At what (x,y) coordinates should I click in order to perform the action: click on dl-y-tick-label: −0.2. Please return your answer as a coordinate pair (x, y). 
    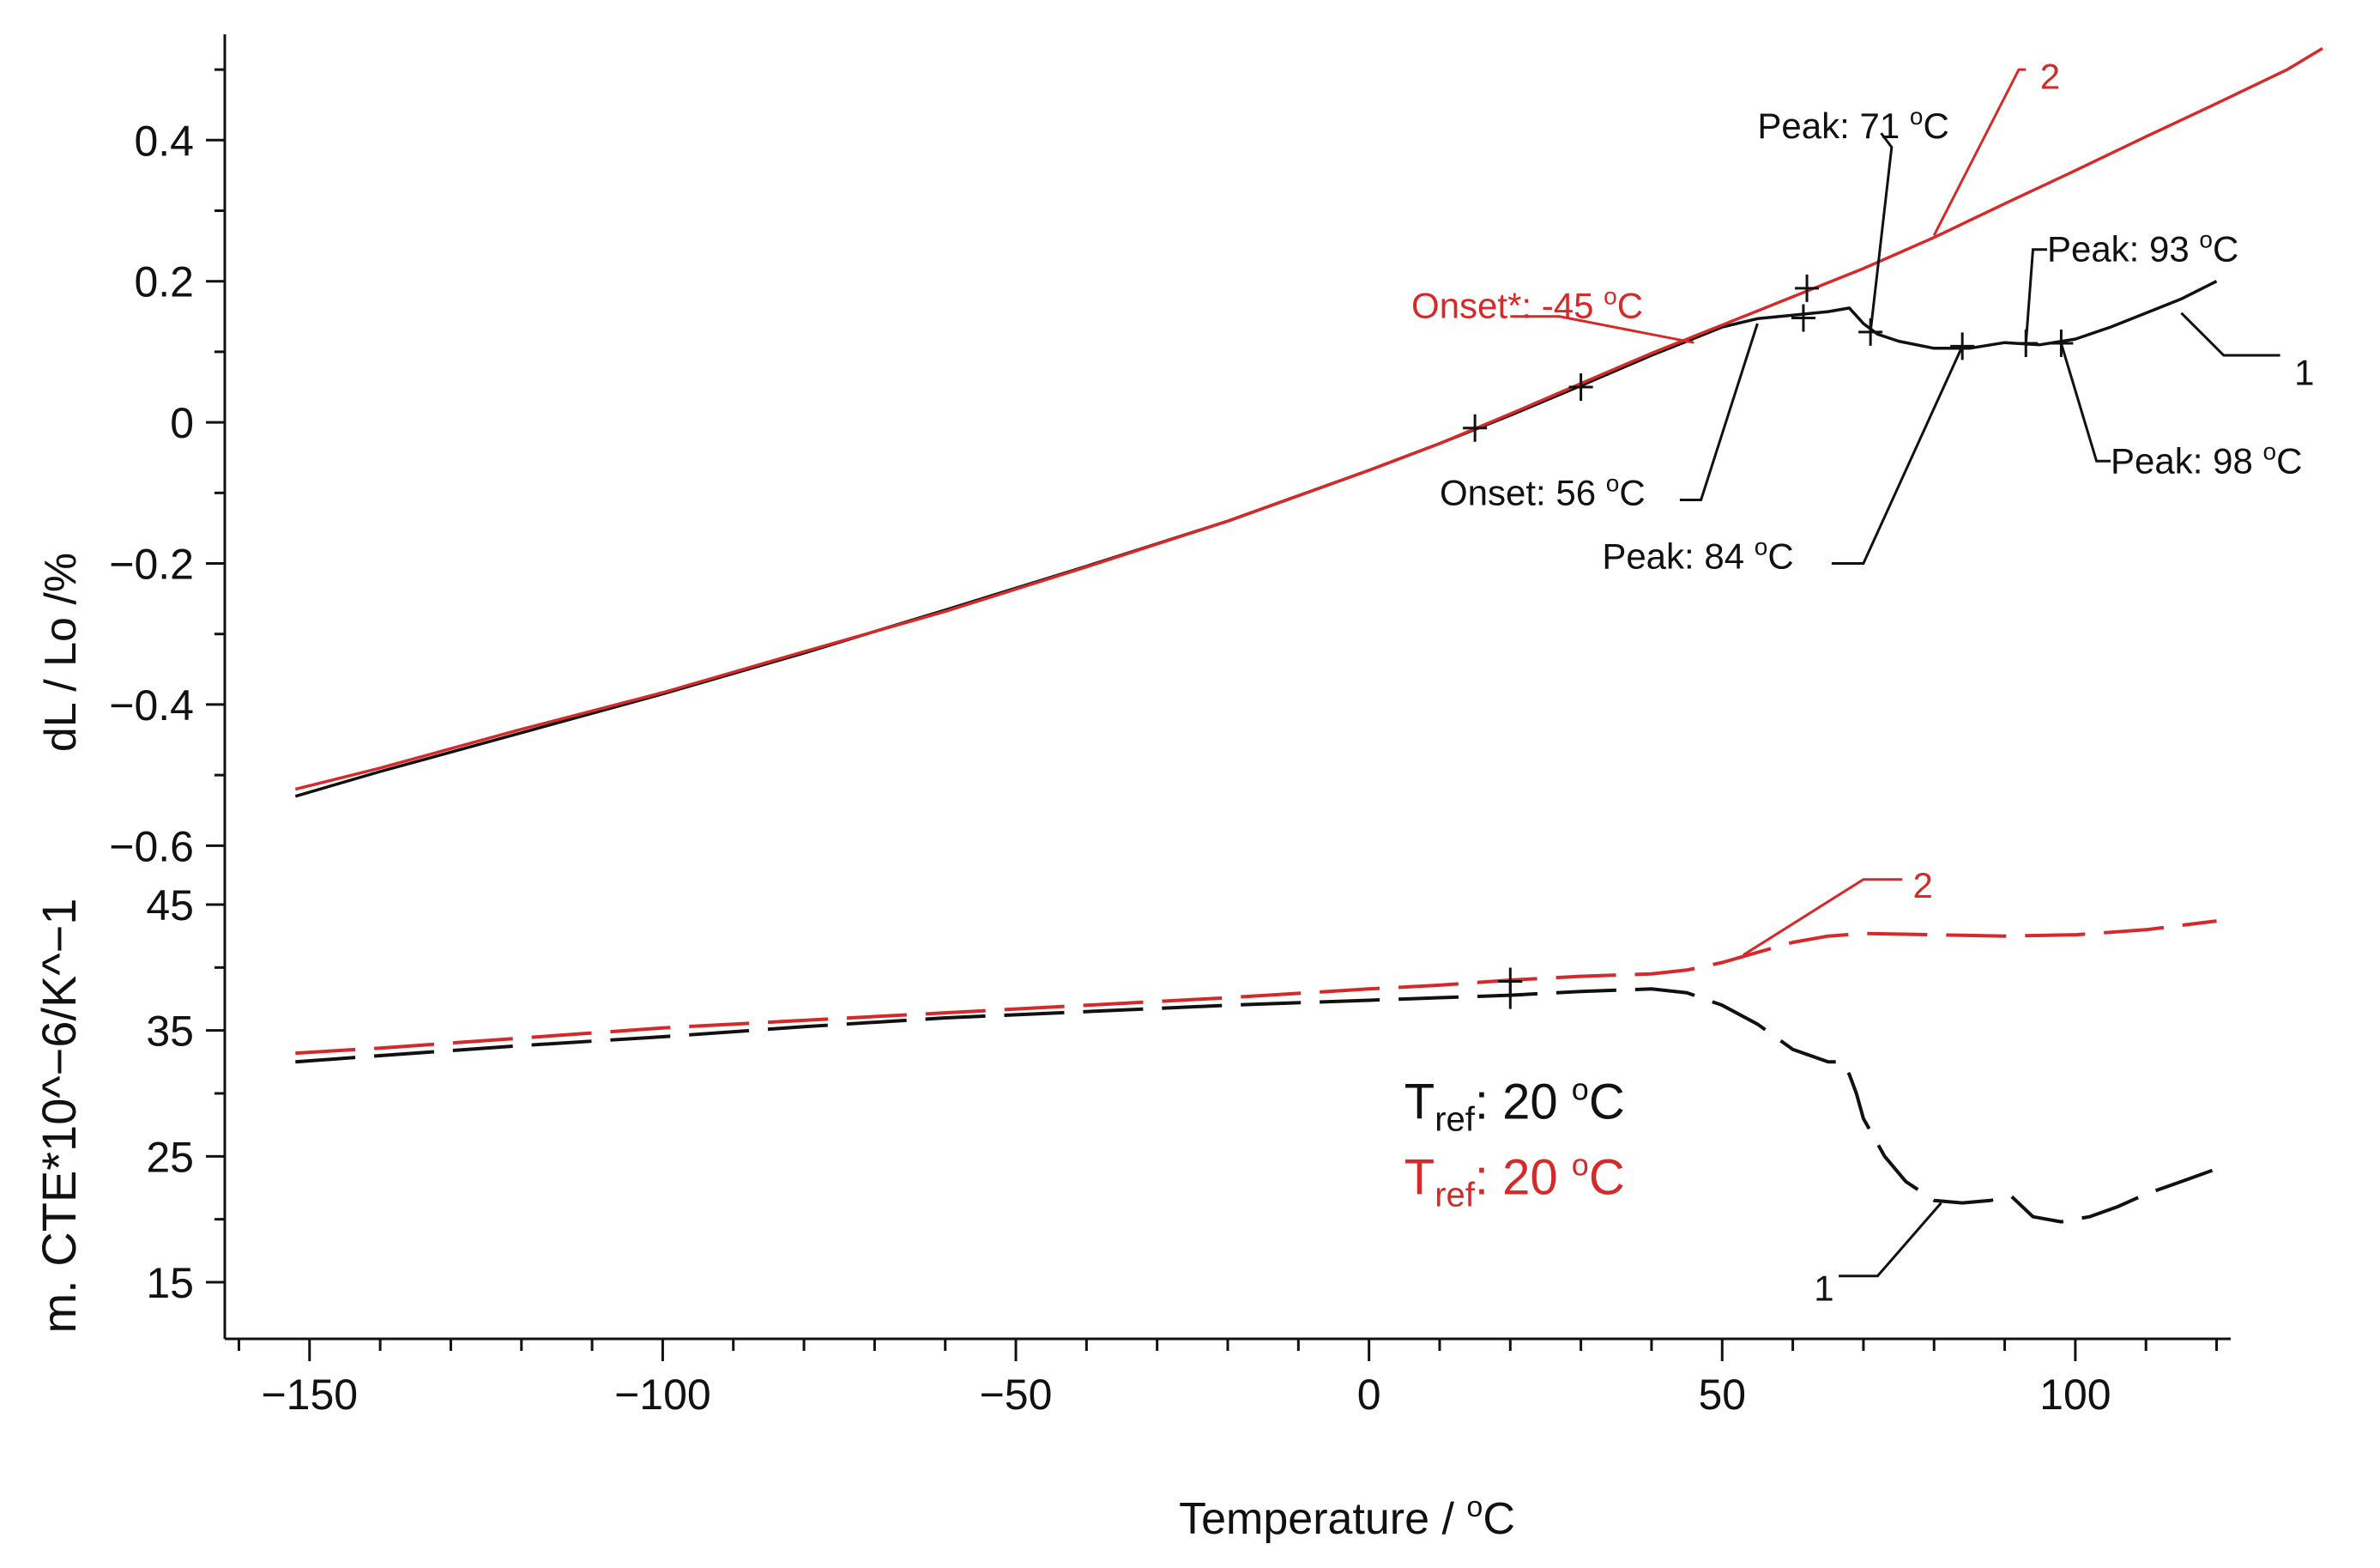
    Looking at the image, I should click on (151, 565).